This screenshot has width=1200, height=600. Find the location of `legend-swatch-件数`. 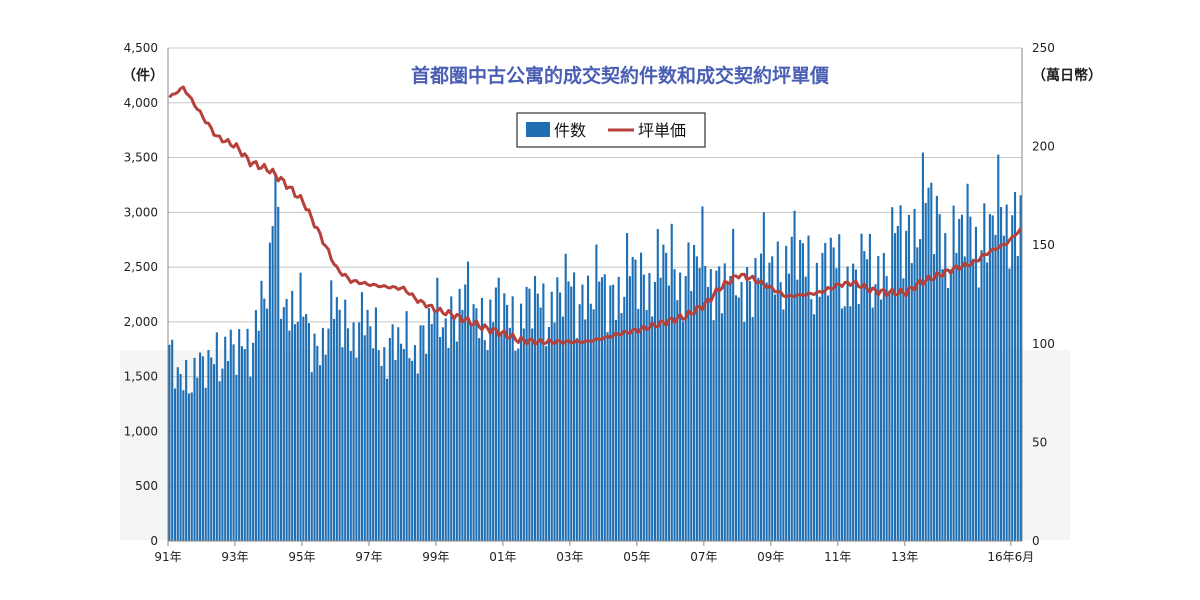

legend-swatch-件数 is located at coordinates (538, 129).